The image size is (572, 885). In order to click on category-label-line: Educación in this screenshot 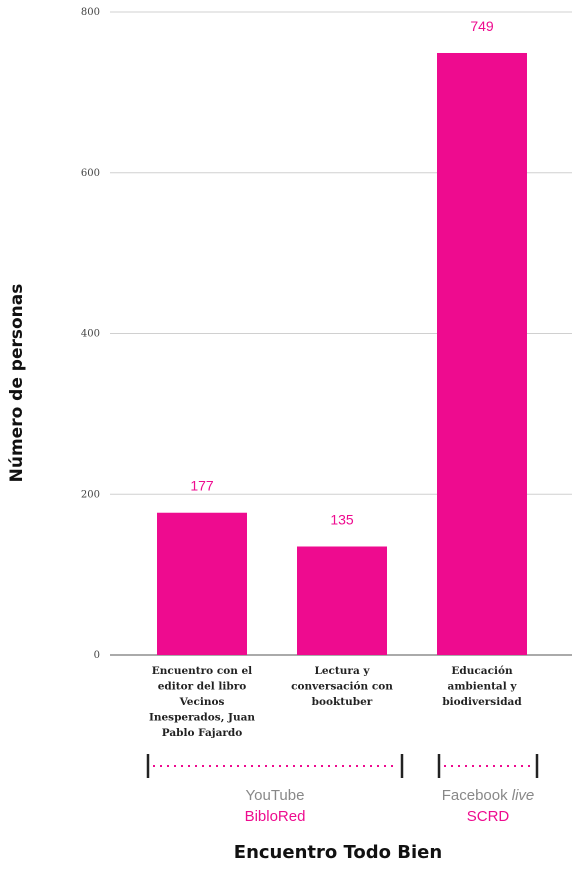, I will do `click(482, 671)`.